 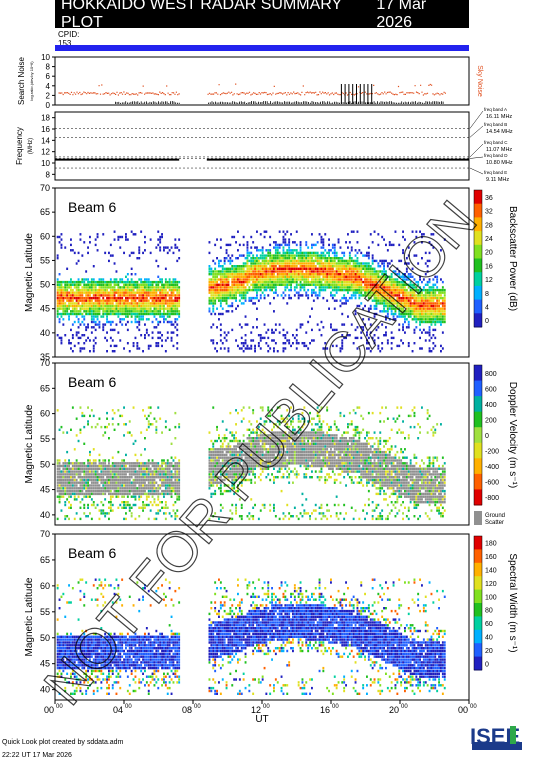 What do you see at coordinates (45, 260) in the screenshot?
I see `lat-tick-label: 55` at bounding box center [45, 260].